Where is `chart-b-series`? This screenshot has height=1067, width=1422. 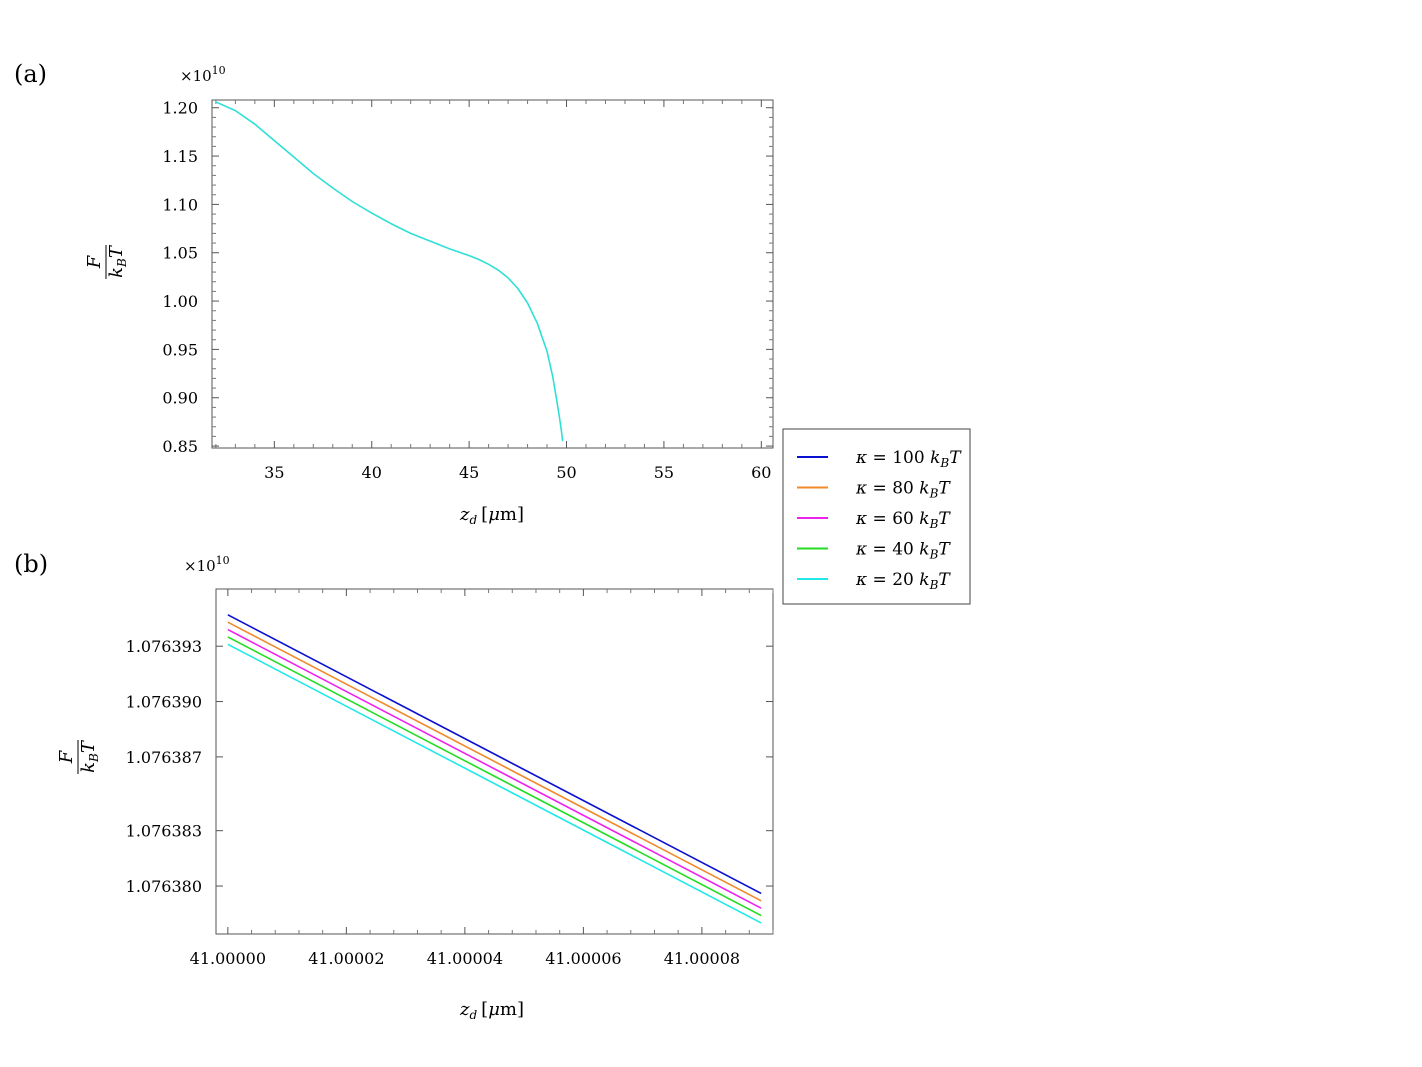 chart-b-series is located at coordinates (494, 769).